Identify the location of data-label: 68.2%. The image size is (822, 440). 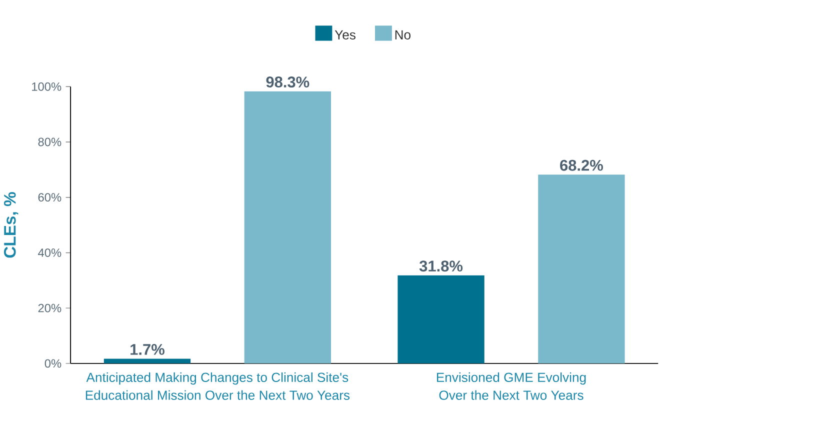
(581, 165).